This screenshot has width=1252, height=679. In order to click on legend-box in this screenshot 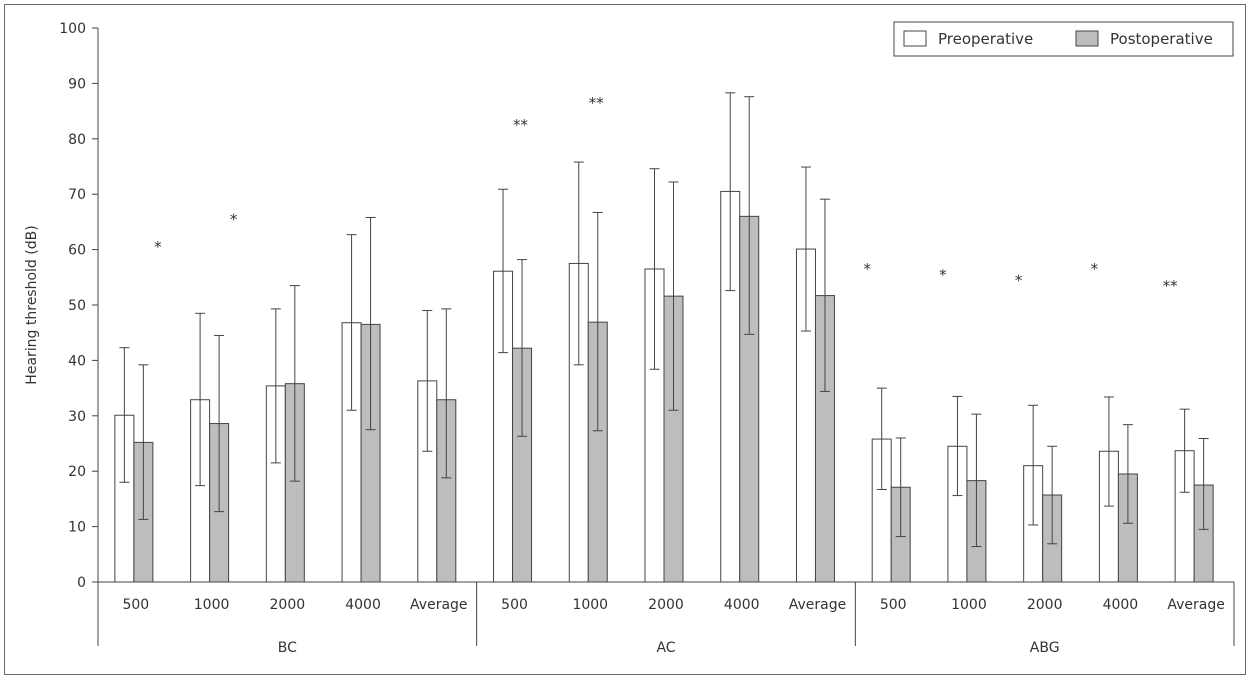, I will do `click(1063, 39)`.